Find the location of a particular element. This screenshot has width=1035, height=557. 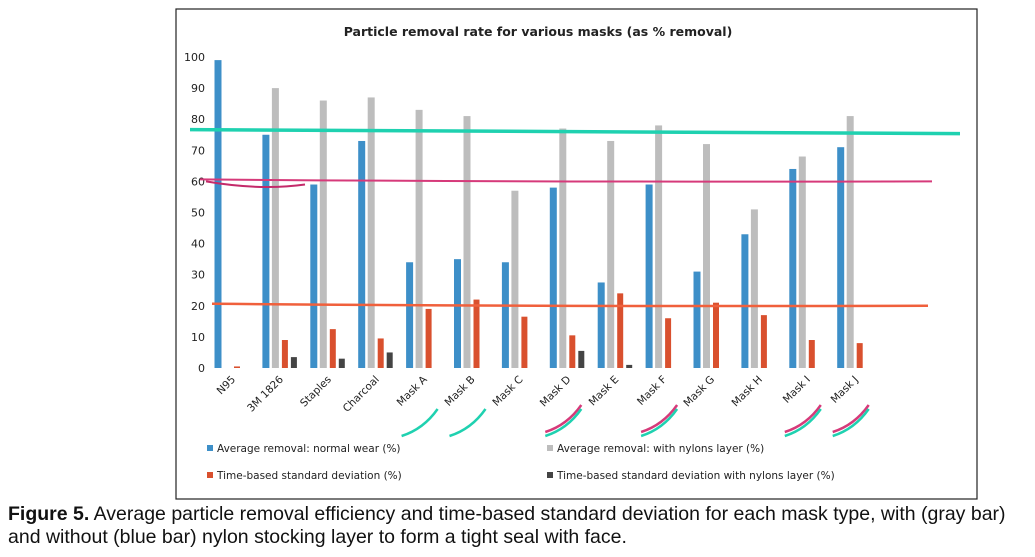

y-tick-label: 30 is located at coordinates (198, 275).